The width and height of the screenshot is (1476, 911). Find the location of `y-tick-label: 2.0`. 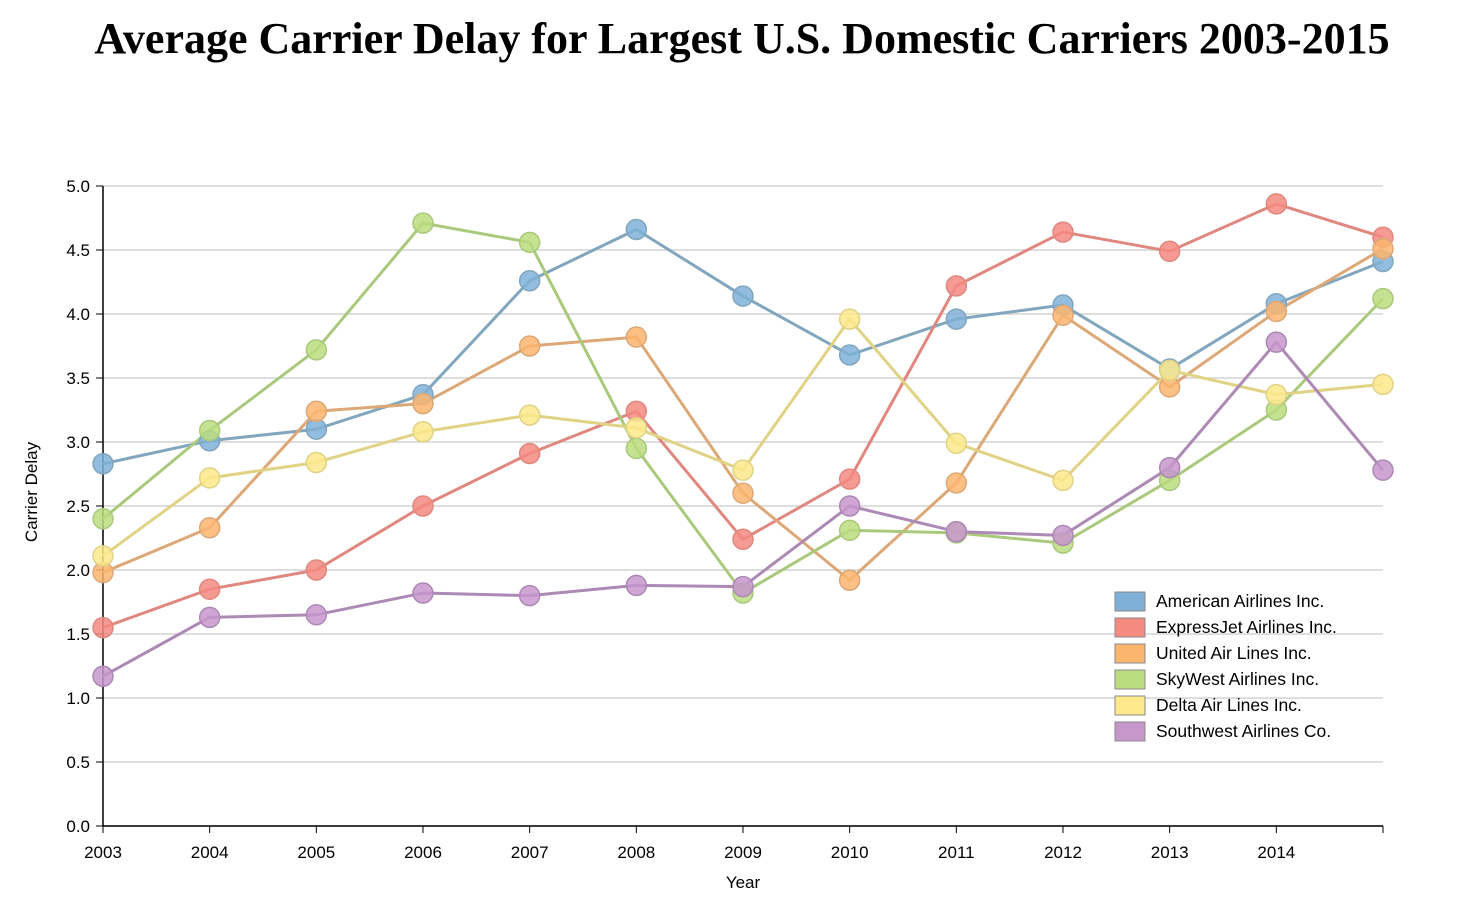

y-tick-label: 2.0 is located at coordinates (78, 570).